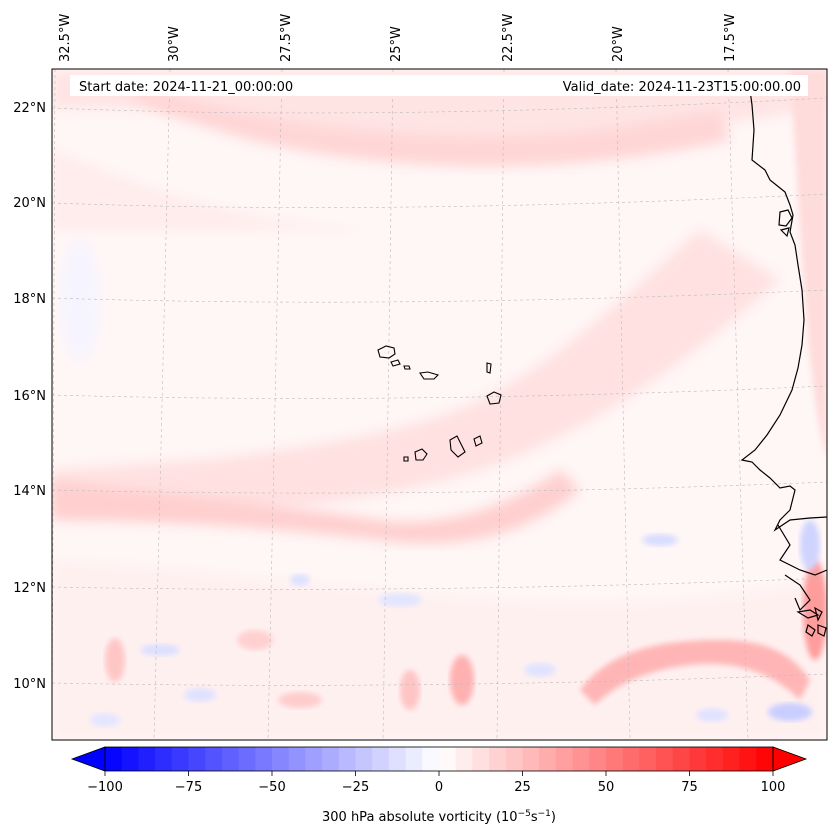 The image size is (837, 839). Describe the element at coordinates (429, 375) in the screenshot. I see `island-sao-nicolau` at that location.